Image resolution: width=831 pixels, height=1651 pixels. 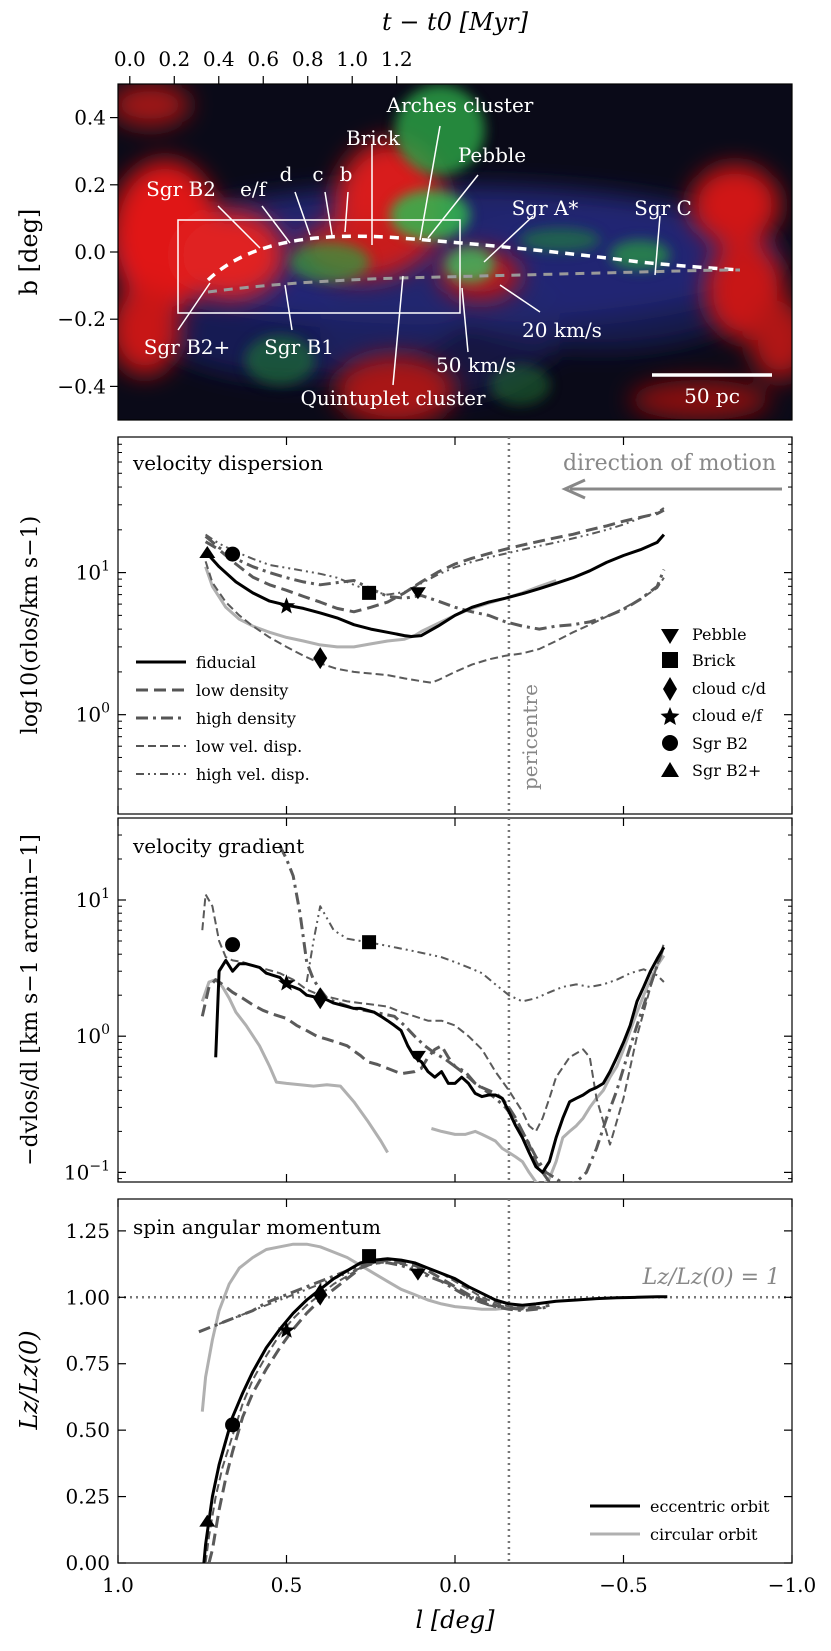 I want to click on top-tick-label: 0.8, so click(x=308, y=59).